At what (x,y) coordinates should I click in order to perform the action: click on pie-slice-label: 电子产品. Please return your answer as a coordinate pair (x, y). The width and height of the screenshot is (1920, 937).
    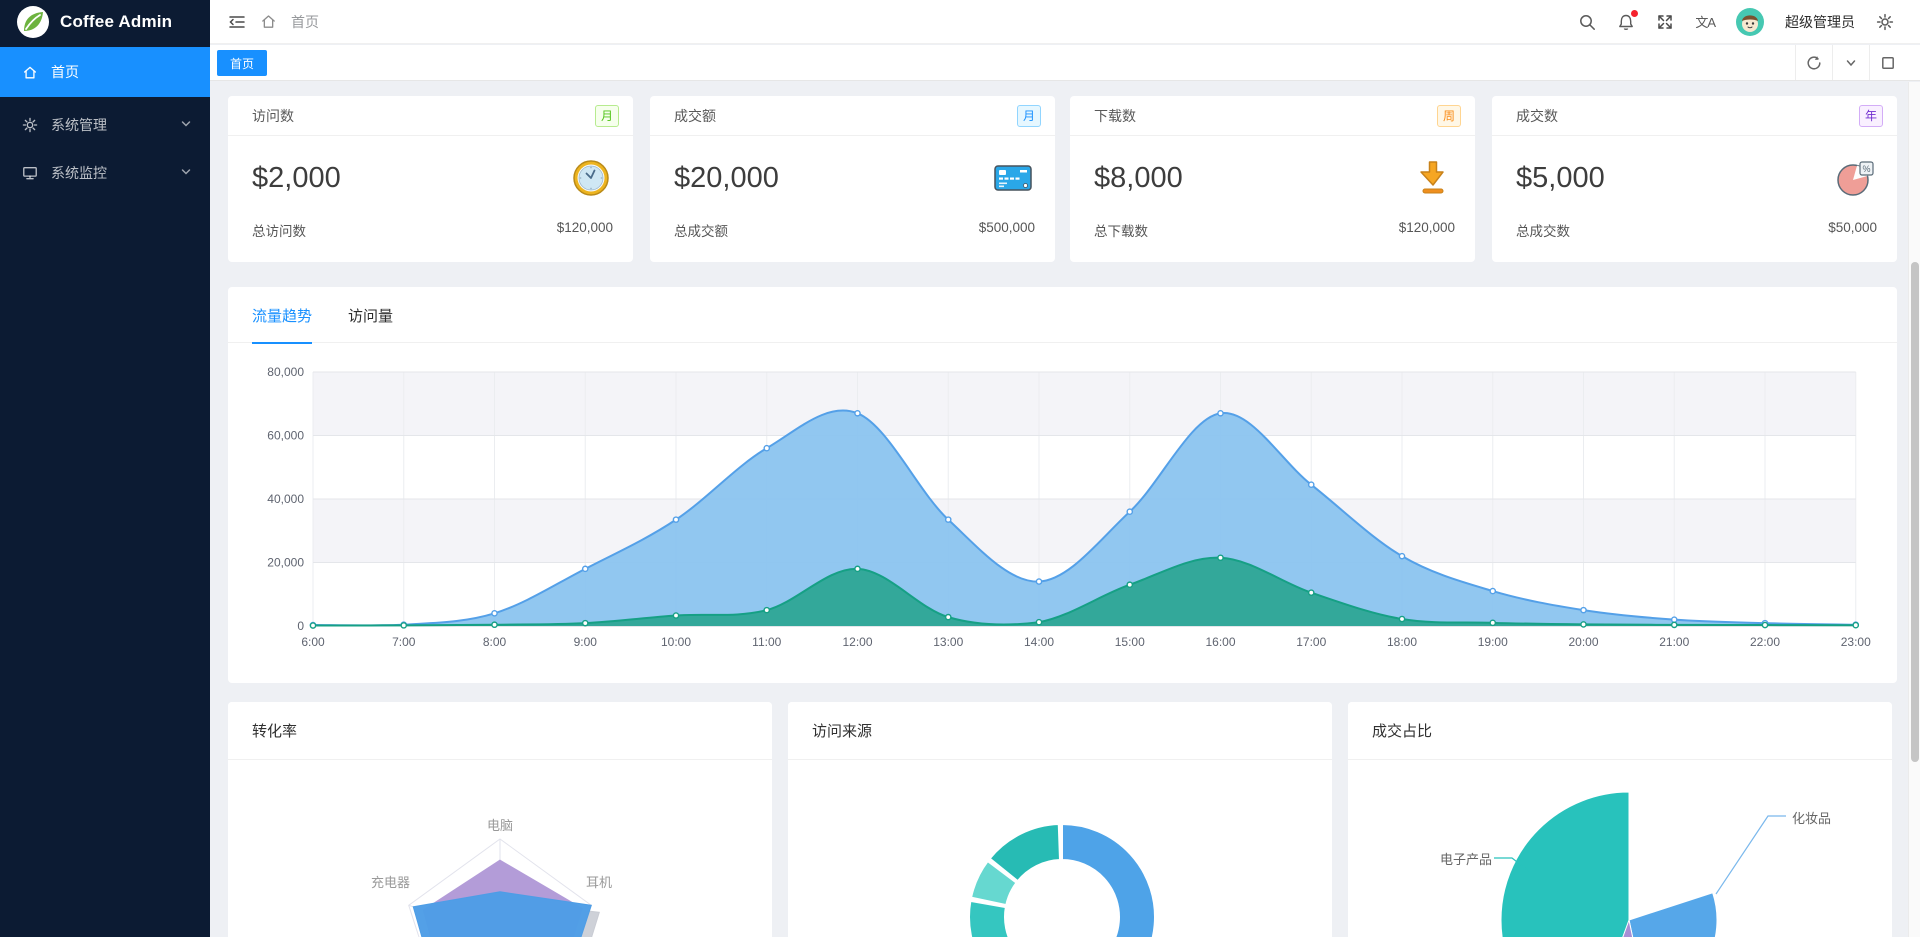
    Looking at the image, I should click on (1465, 859).